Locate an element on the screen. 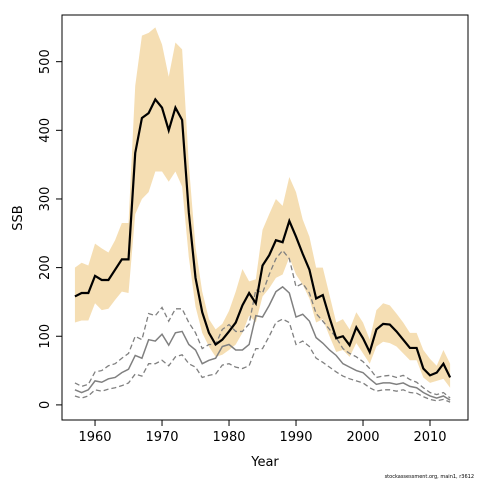  y-tick-label: 0 is located at coordinates (45, 405).